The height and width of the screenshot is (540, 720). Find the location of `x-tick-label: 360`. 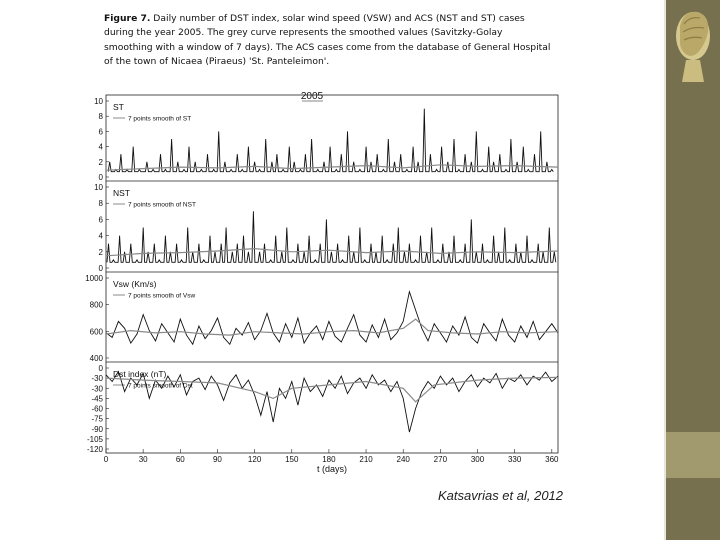

x-tick-label: 360 is located at coordinates (552, 459).